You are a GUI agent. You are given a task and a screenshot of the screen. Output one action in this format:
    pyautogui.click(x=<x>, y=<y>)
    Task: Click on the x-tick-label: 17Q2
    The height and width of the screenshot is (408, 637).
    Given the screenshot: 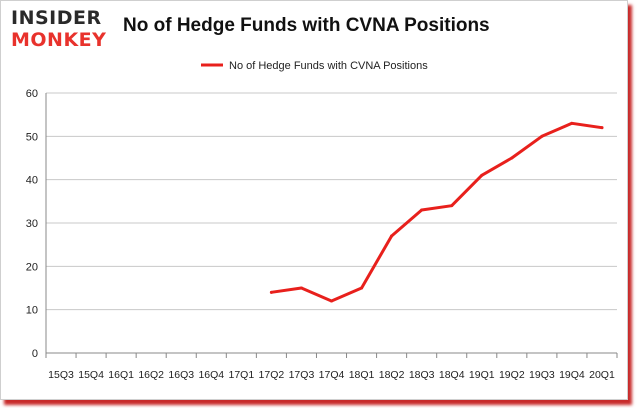 What is the action you would take?
    pyautogui.click(x=272, y=375)
    